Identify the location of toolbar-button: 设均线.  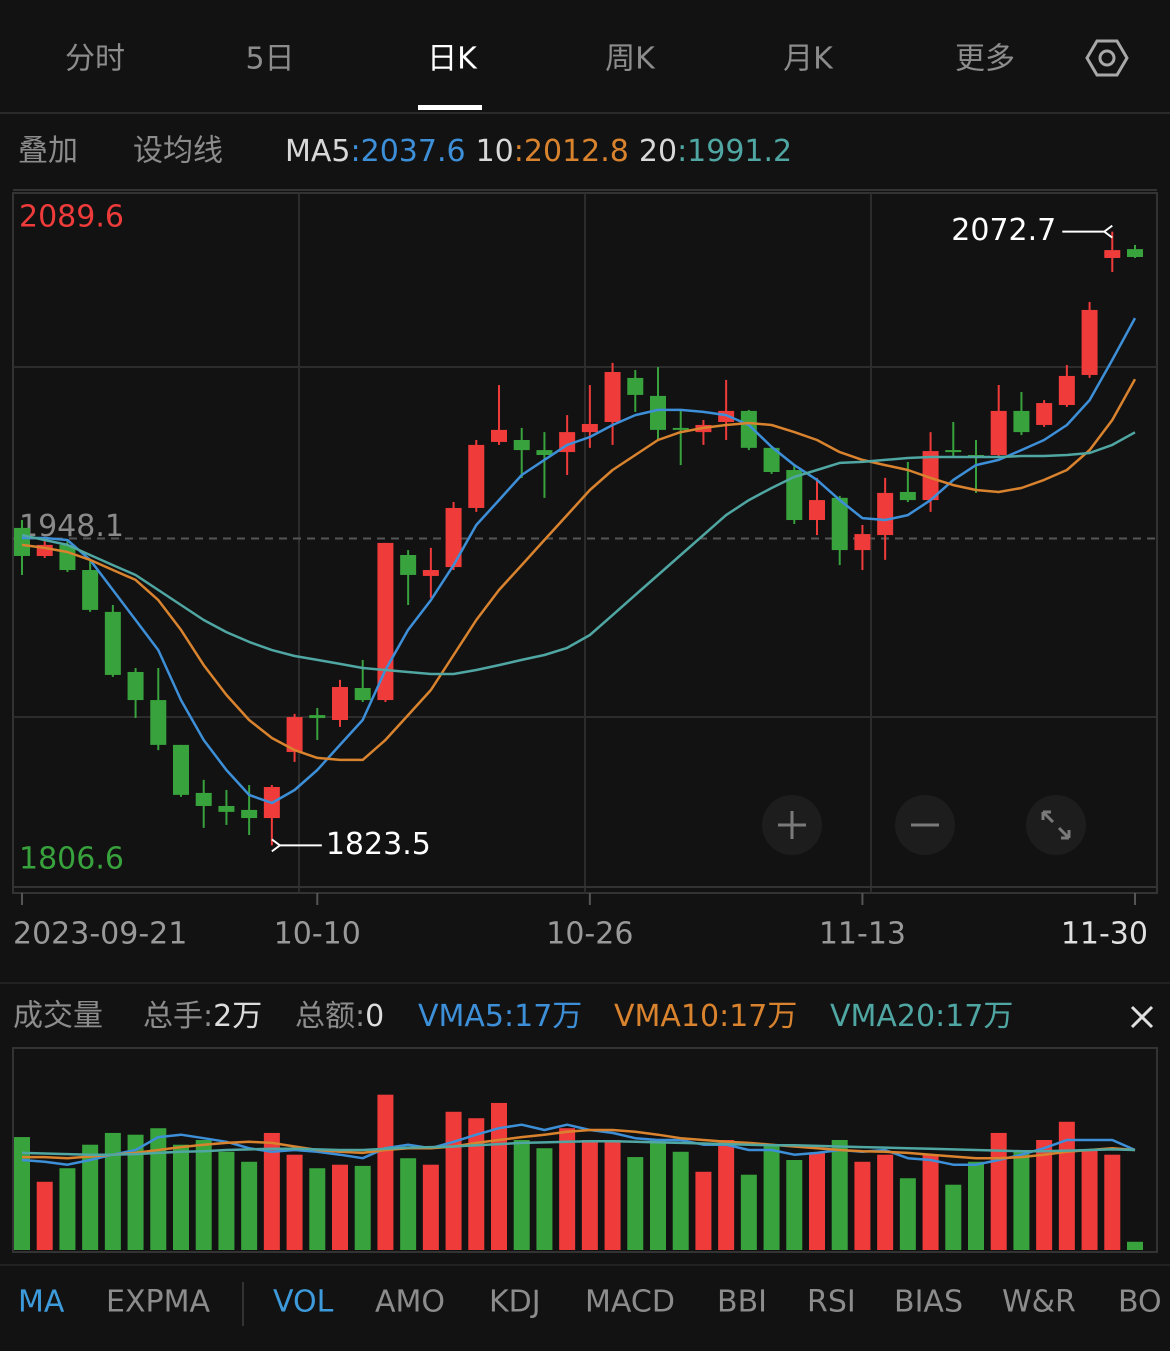
(178, 151).